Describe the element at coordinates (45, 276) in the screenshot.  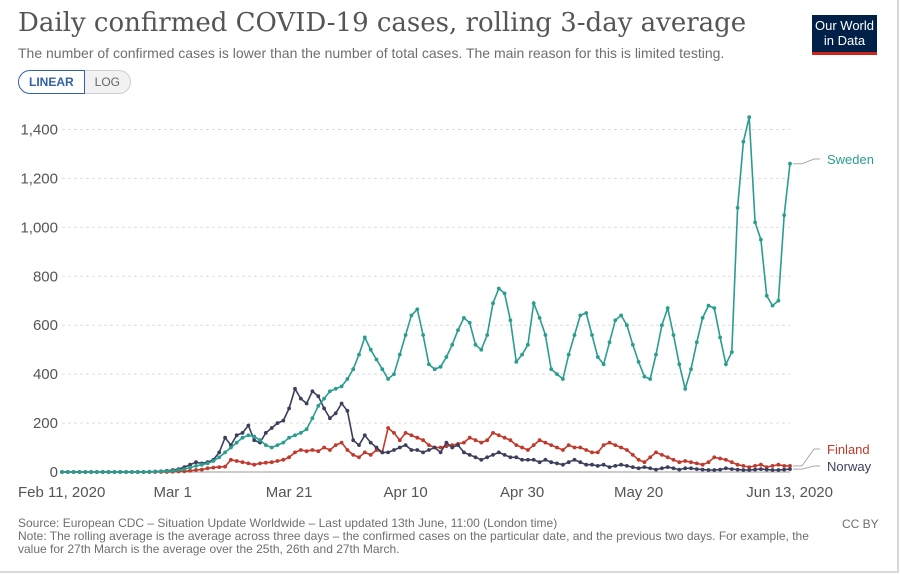
I see `y-tick-label: 800` at that location.